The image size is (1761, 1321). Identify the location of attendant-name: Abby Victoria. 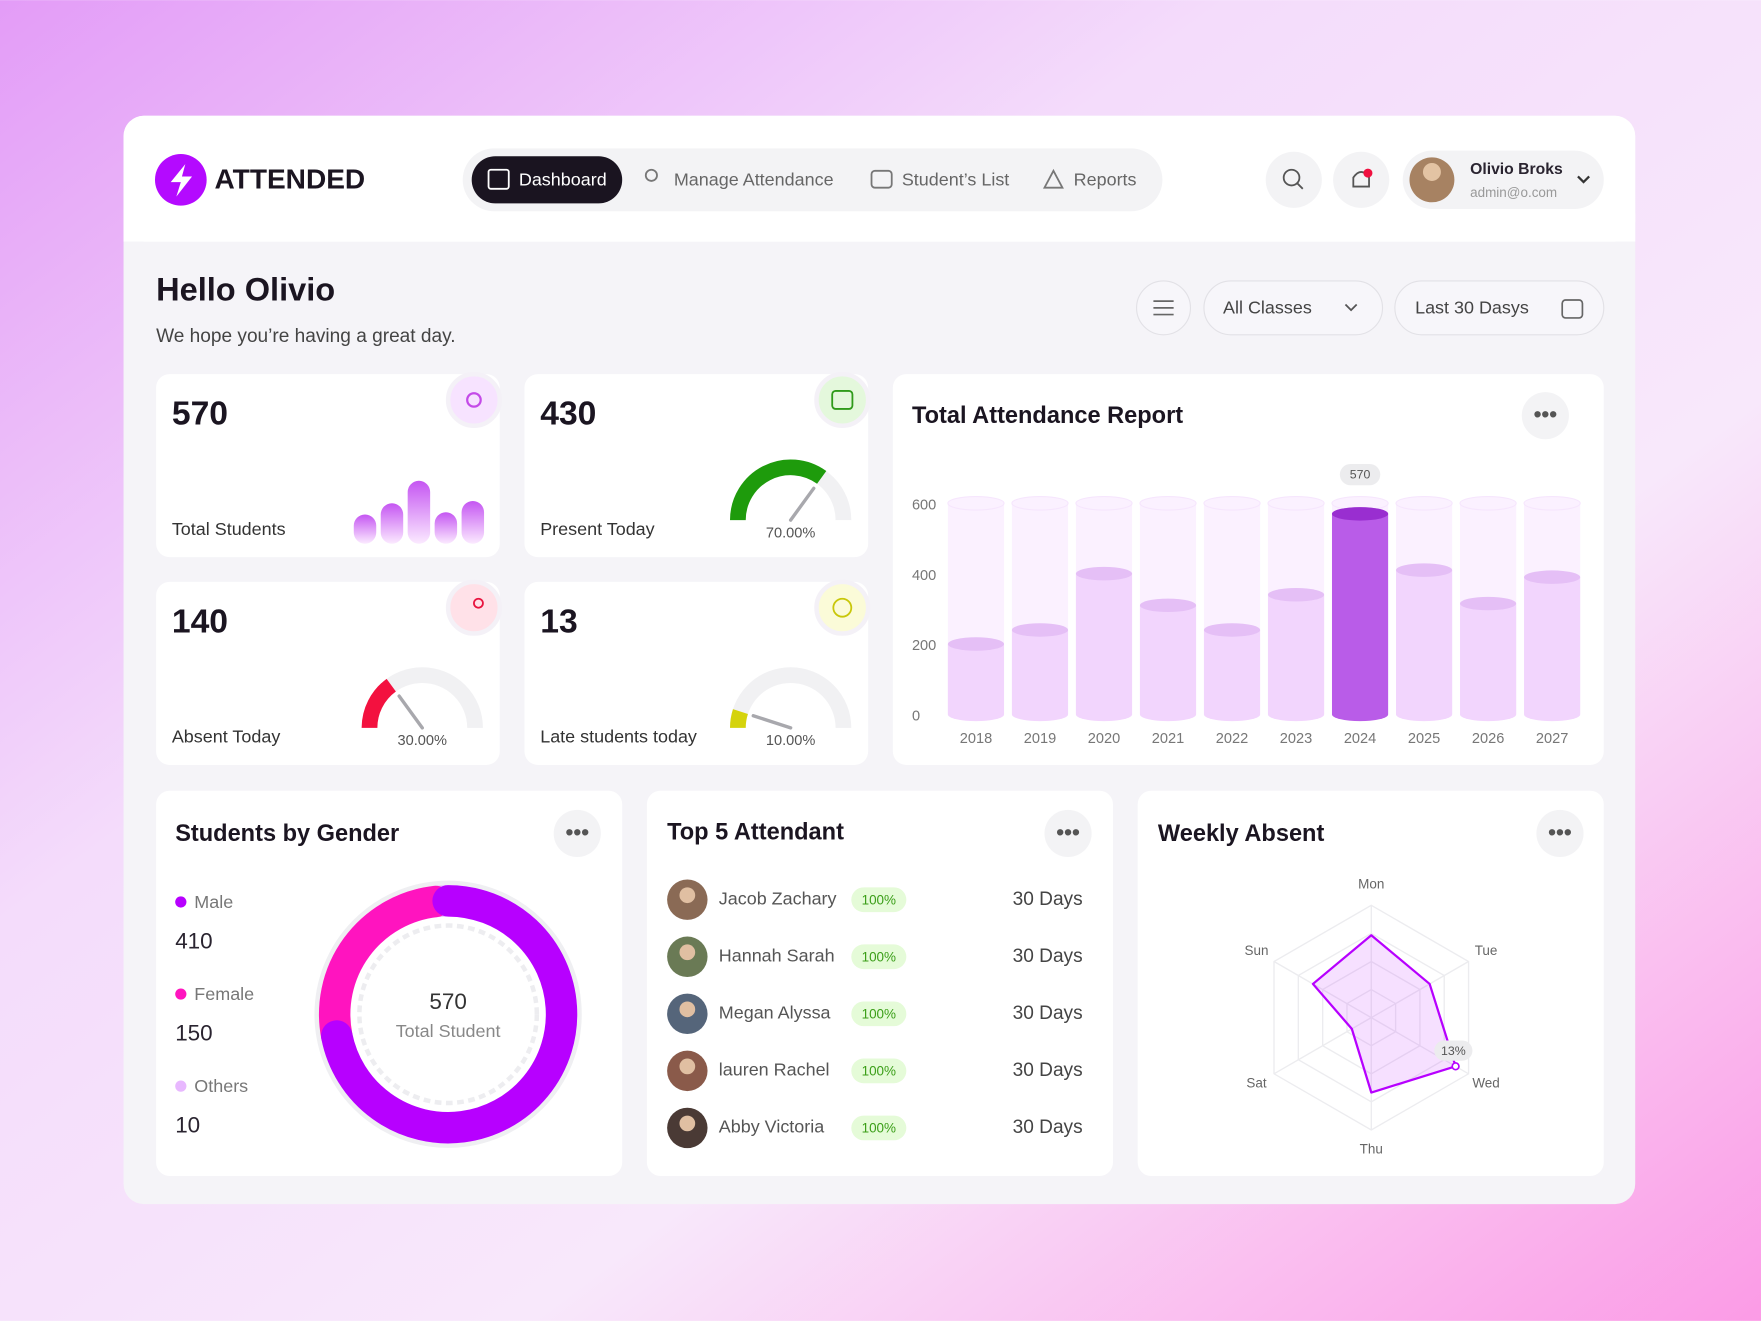
(771, 1127).